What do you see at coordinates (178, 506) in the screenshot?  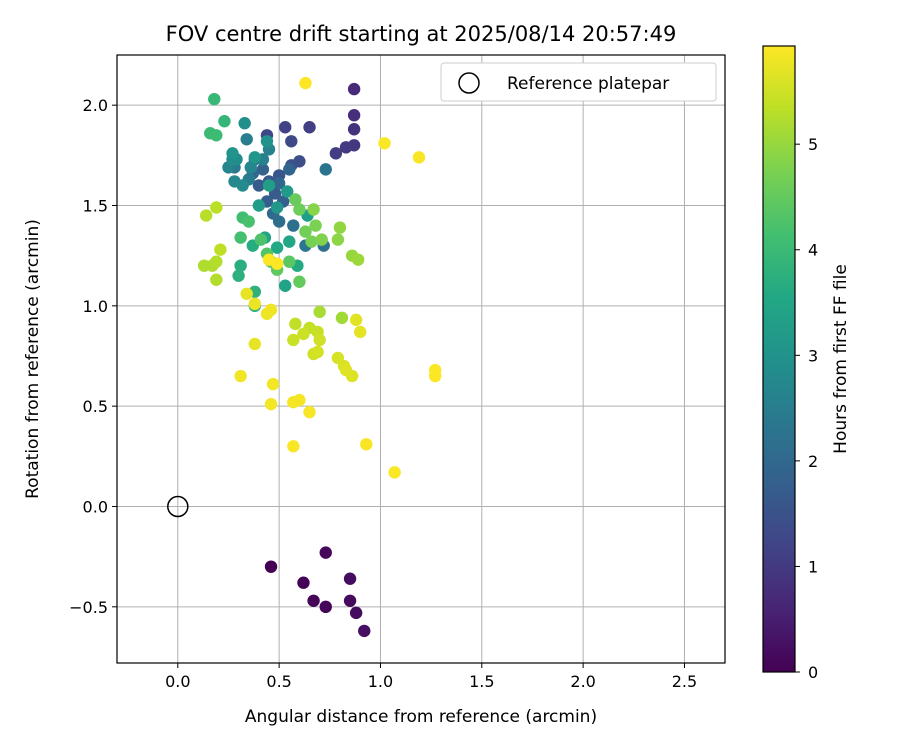 I see `reference-platepar-marker` at bounding box center [178, 506].